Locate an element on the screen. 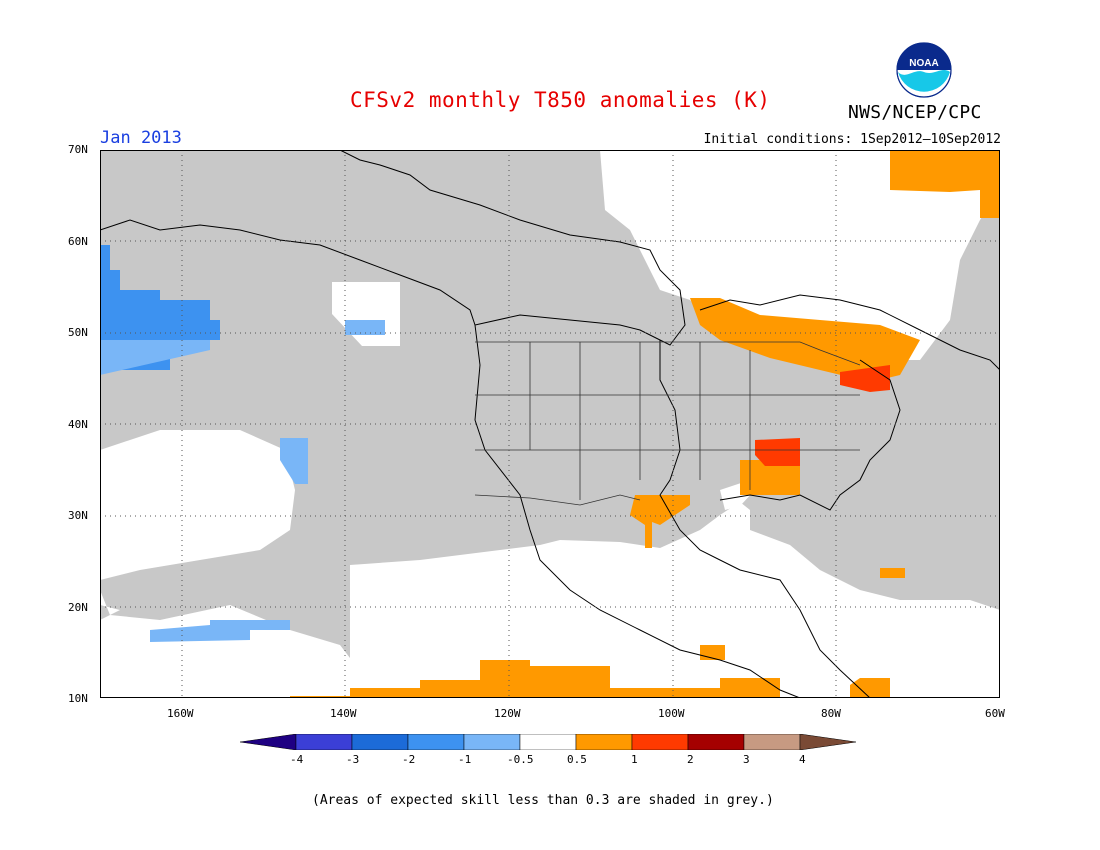  colorbar-tick: -1 is located at coordinates (465, 759).